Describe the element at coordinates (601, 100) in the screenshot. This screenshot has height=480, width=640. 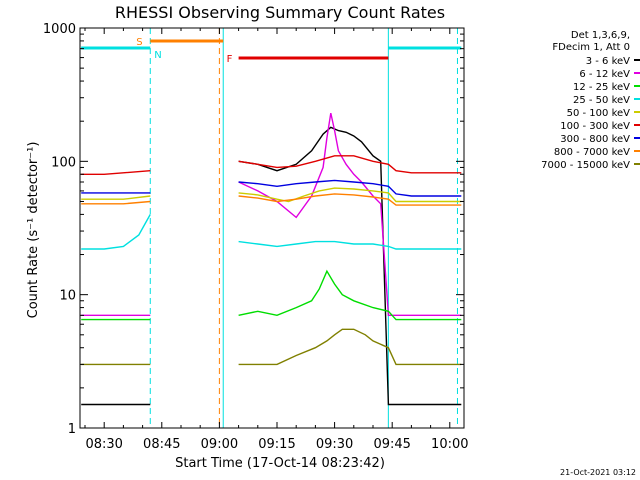
I see `legend-entry-3: 25 - 50 keV` at that location.